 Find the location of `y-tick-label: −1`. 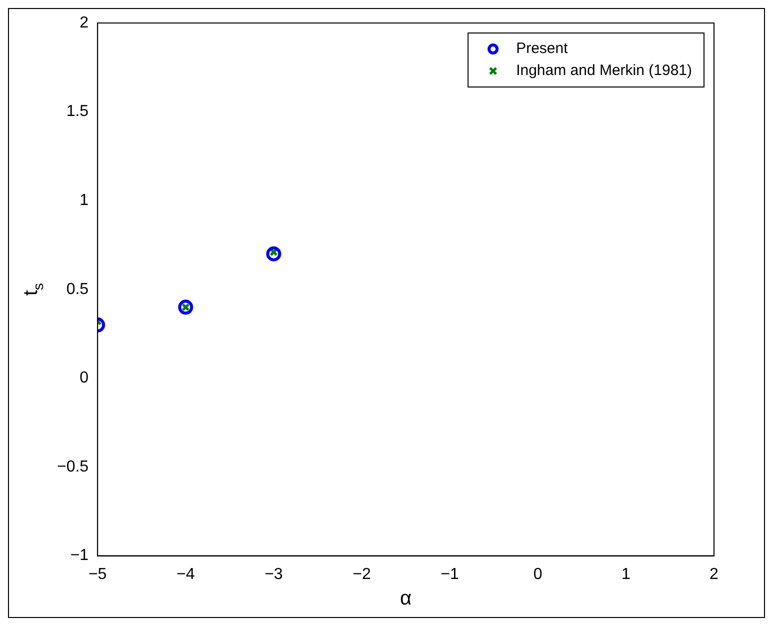

y-tick-label: −1 is located at coordinates (79, 555).